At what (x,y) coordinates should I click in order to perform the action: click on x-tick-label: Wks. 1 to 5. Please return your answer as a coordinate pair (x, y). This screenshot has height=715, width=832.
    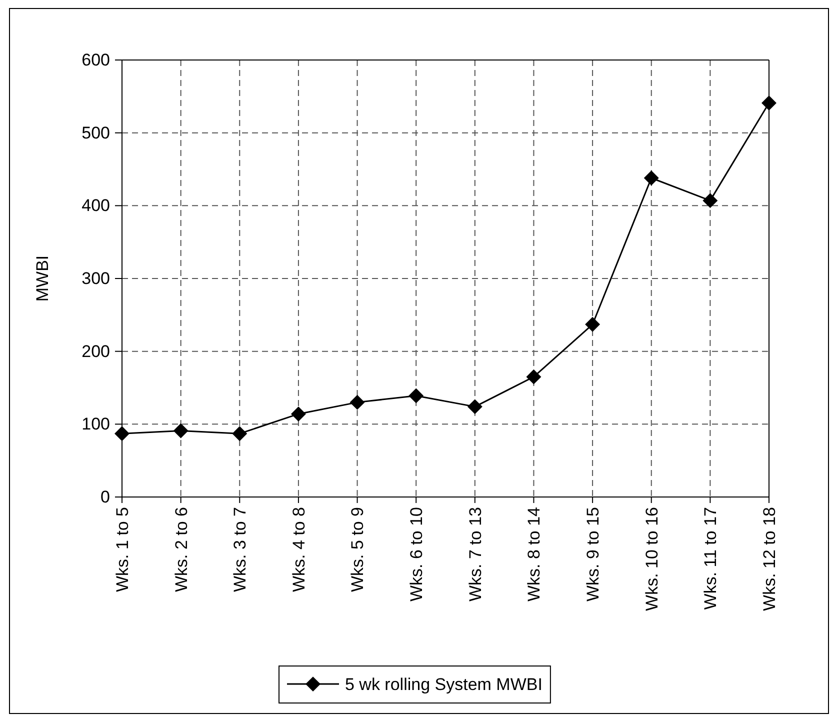
    Looking at the image, I should click on (122, 549).